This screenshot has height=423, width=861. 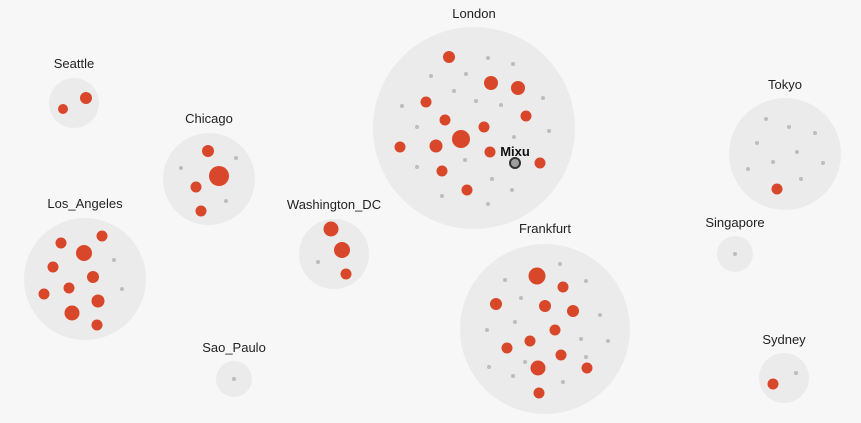 I want to click on cluster-washington-dc: Washington_DC, so click(x=334, y=243).